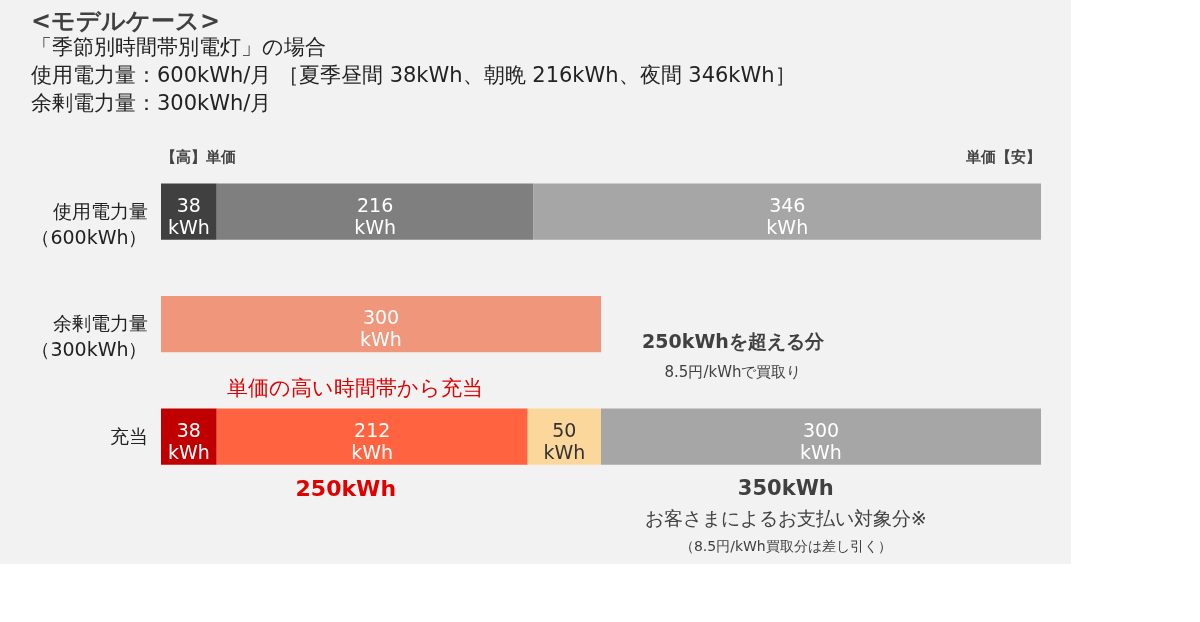 Image resolution: width=1200 pixels, height=622 pixels. What do you see at coordinates (89, 223) in the screenshot?
I see `y-tick-label: 使用電力量（600kWh）` at bounding box center [89, 223].